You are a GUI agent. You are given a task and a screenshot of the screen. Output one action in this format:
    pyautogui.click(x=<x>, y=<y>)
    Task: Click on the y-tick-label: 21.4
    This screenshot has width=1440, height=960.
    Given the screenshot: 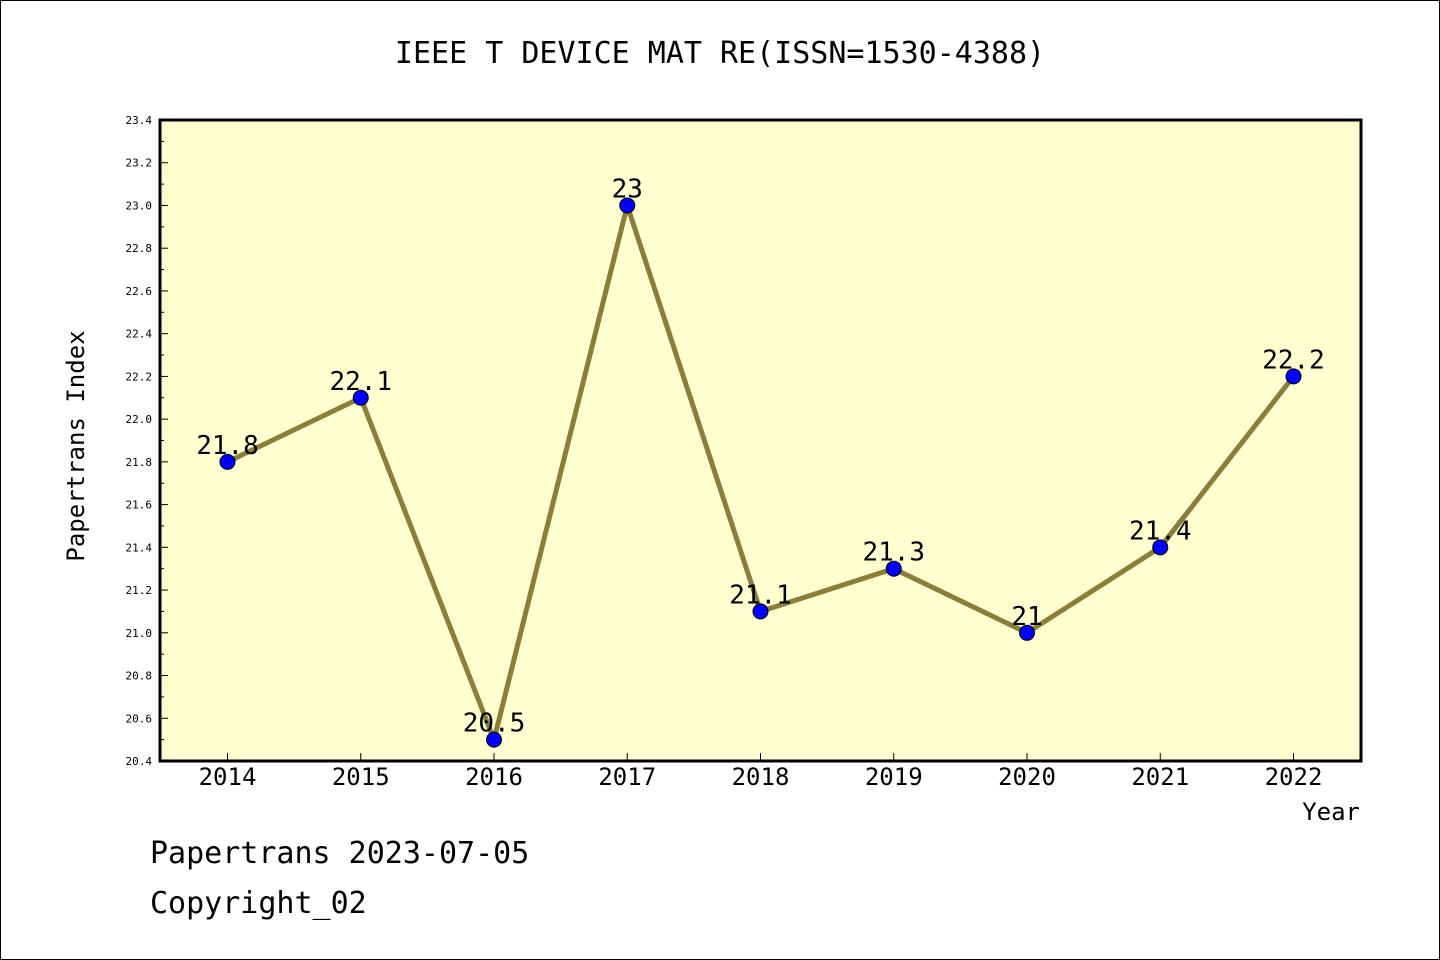 What is the action you would take?
    pyautogui.click(x=139, y=547)
    